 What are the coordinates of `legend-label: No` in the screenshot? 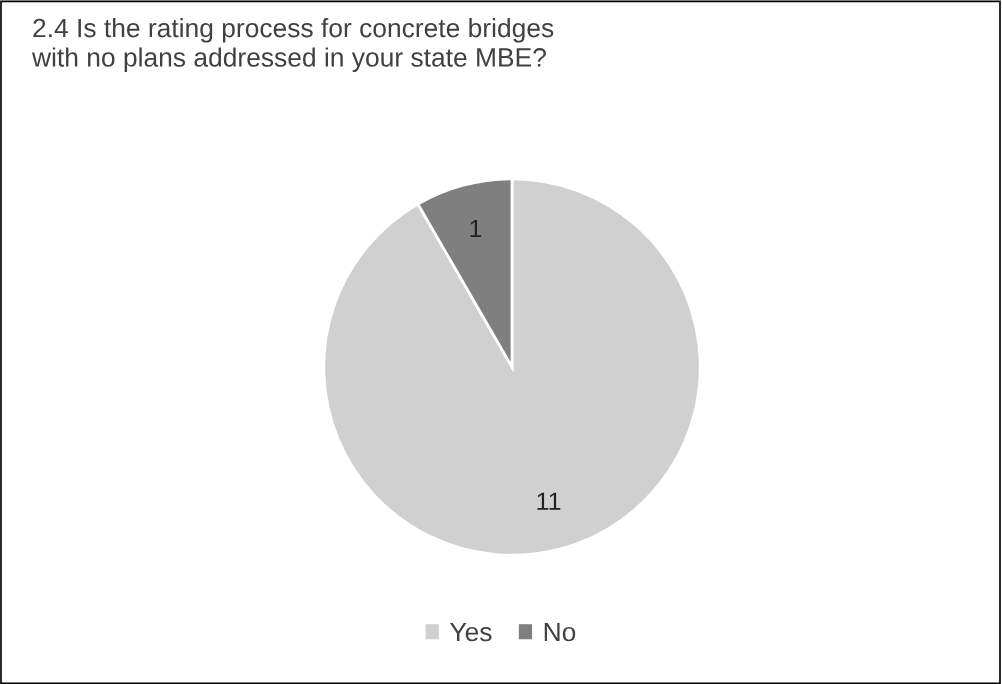 It's located at (560, 632).